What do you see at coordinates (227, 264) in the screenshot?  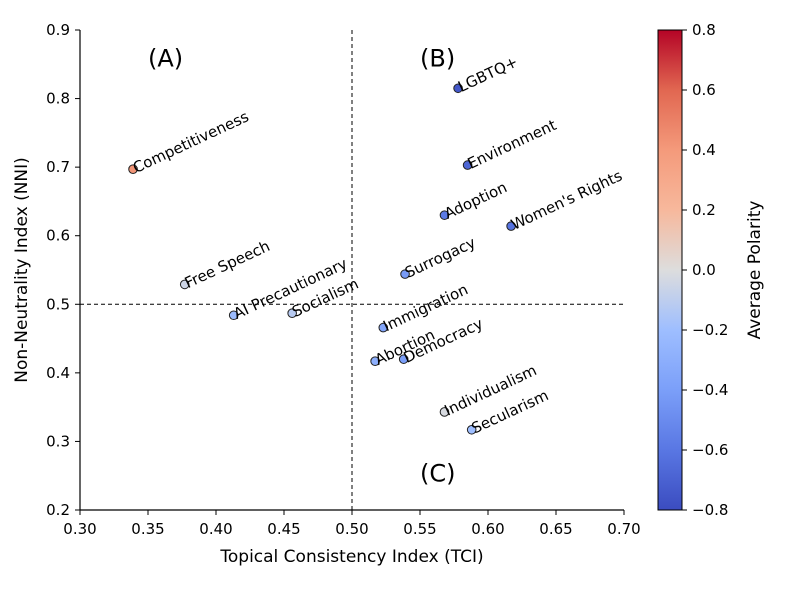 I see `point-label: Free Speech` at bounding box center [227, 264].